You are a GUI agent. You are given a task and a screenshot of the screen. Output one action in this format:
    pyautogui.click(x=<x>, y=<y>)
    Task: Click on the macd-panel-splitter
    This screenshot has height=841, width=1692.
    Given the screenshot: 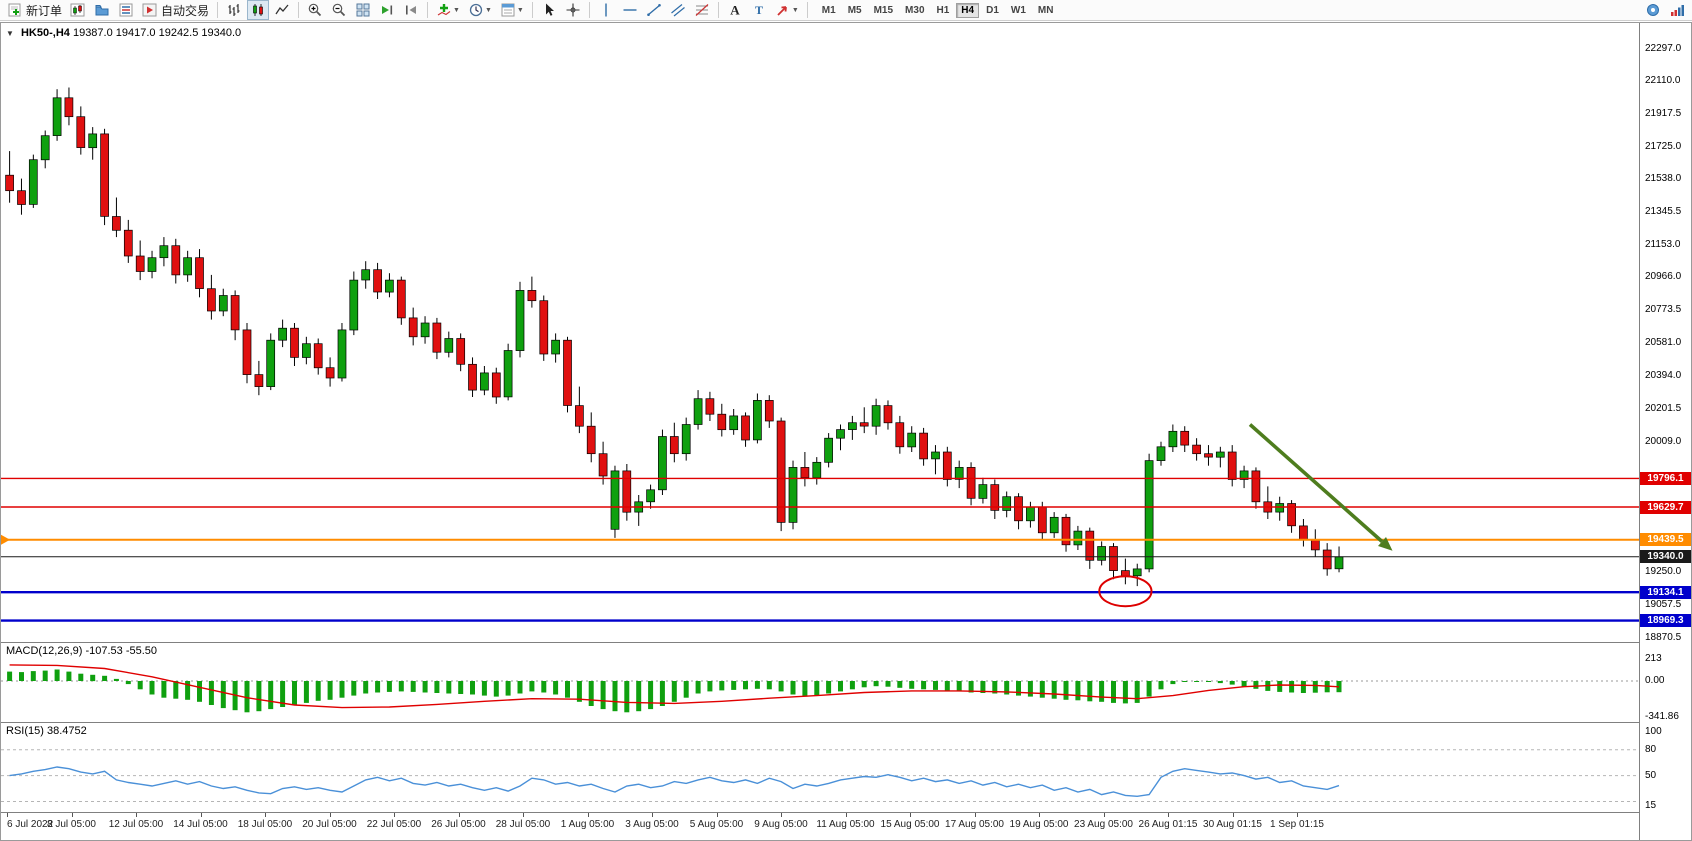 What is the action you would take?
    pyautogui.click(x=846, y=642)
    